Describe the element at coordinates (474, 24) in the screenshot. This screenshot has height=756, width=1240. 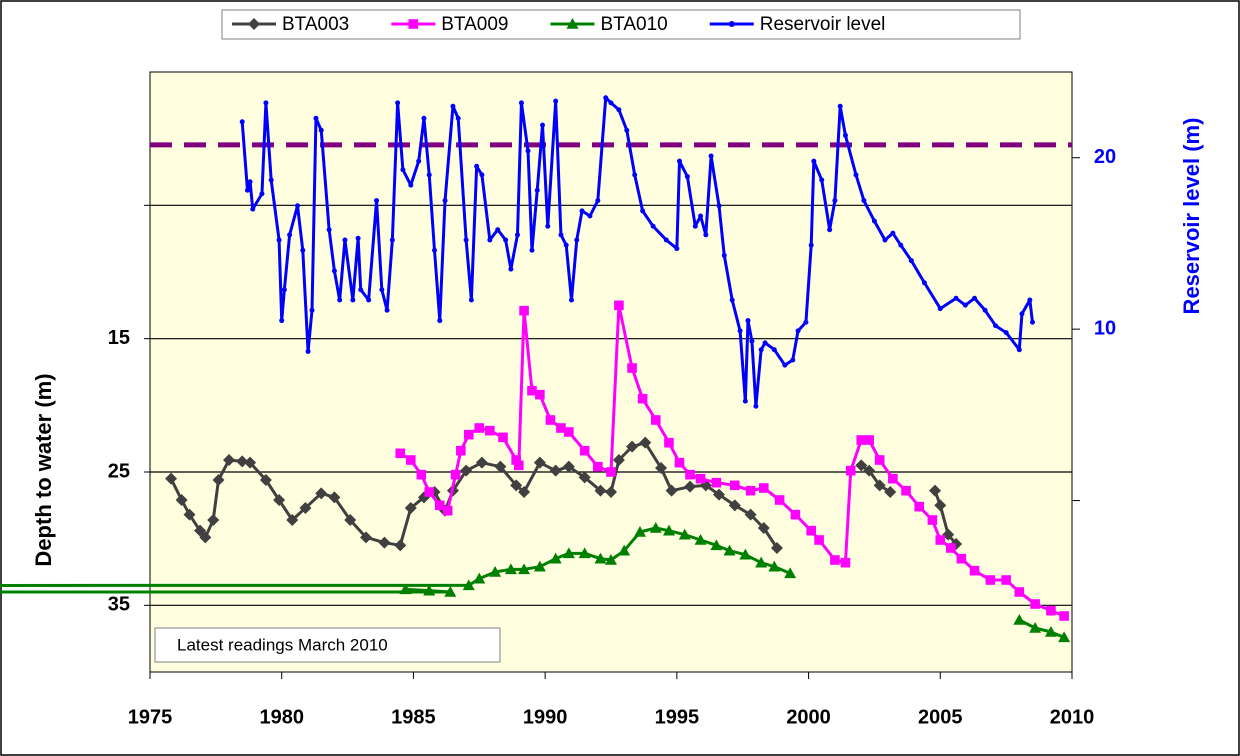
I see `legend-label: BTA009` at that location.